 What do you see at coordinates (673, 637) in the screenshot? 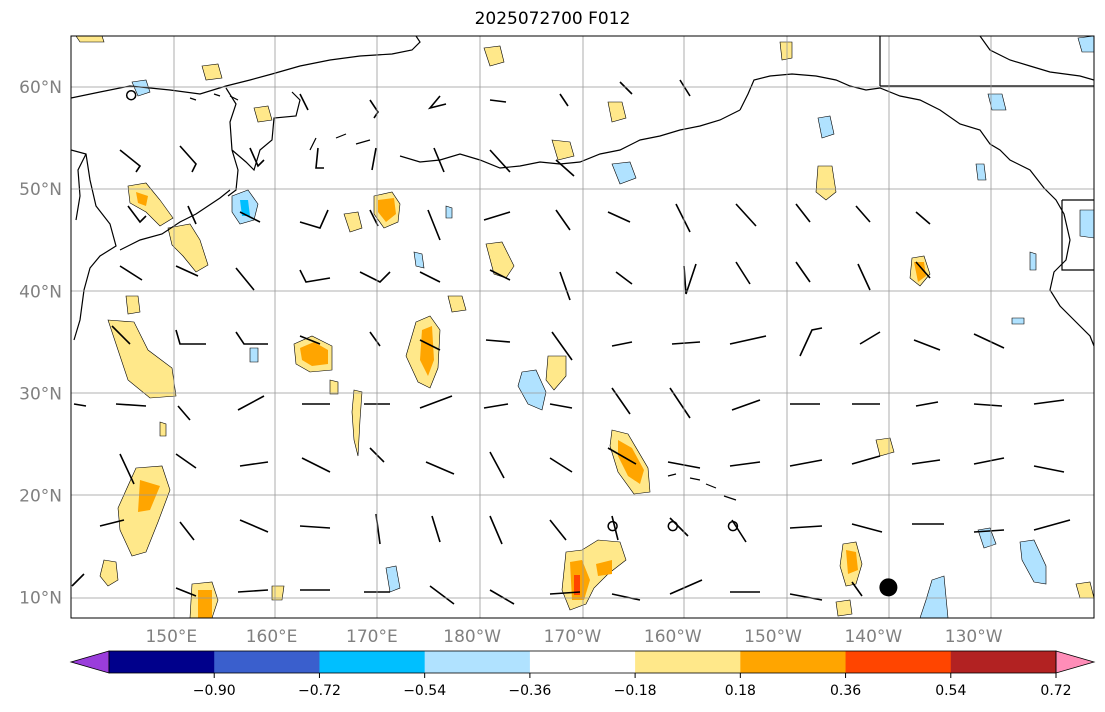
I see `lon-label: 160°W` at bounding box center [673, 637].